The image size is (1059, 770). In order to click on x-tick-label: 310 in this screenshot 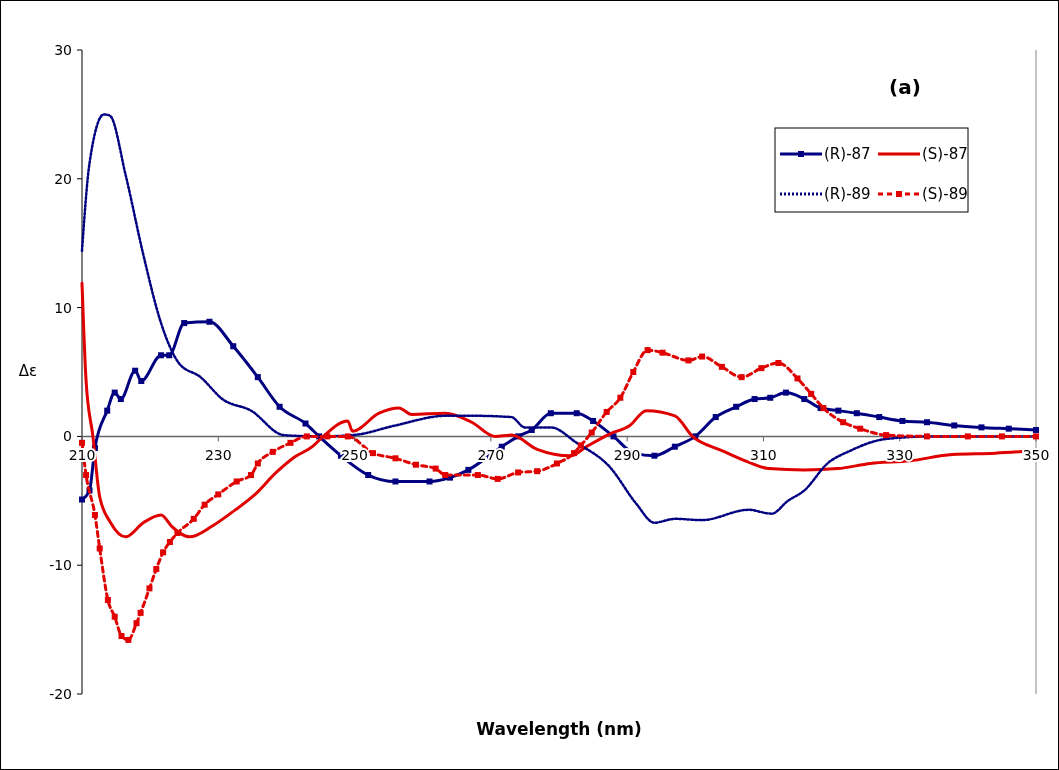, I will do `click(763, 455)`.